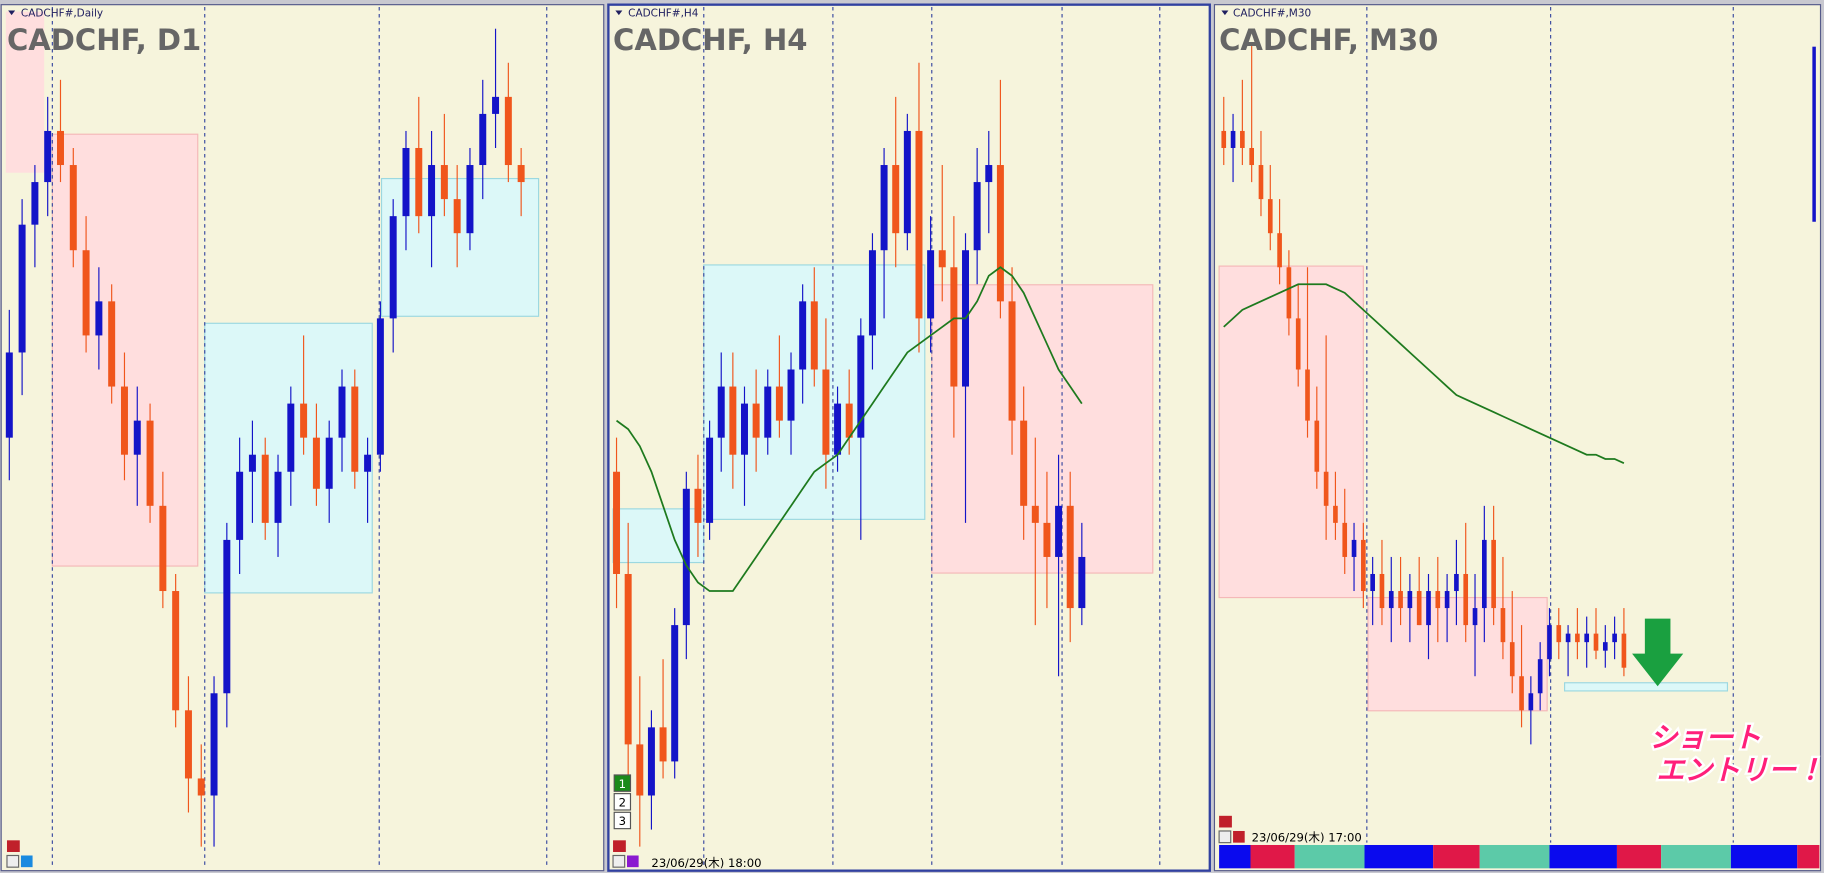  Describe the element at coordinates (1814, 134) in the screenshot. I see `scroll-marker` at that location.